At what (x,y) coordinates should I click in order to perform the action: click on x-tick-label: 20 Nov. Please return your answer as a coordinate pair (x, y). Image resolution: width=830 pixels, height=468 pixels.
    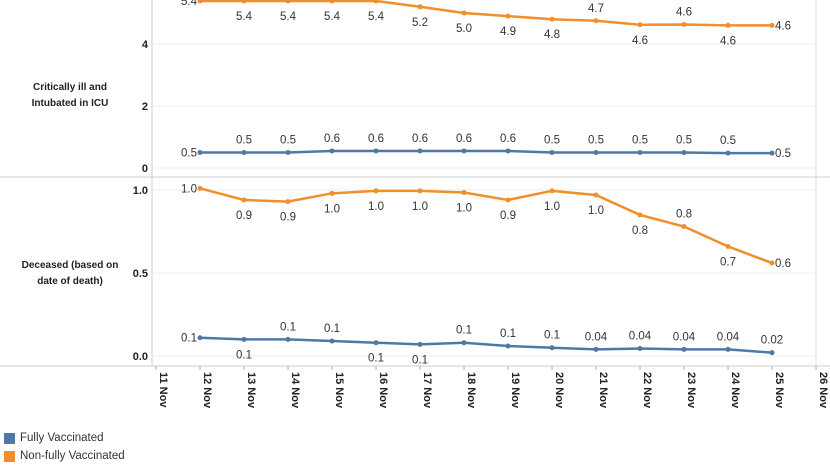
    Looking at the image, I should click on (559, 390).